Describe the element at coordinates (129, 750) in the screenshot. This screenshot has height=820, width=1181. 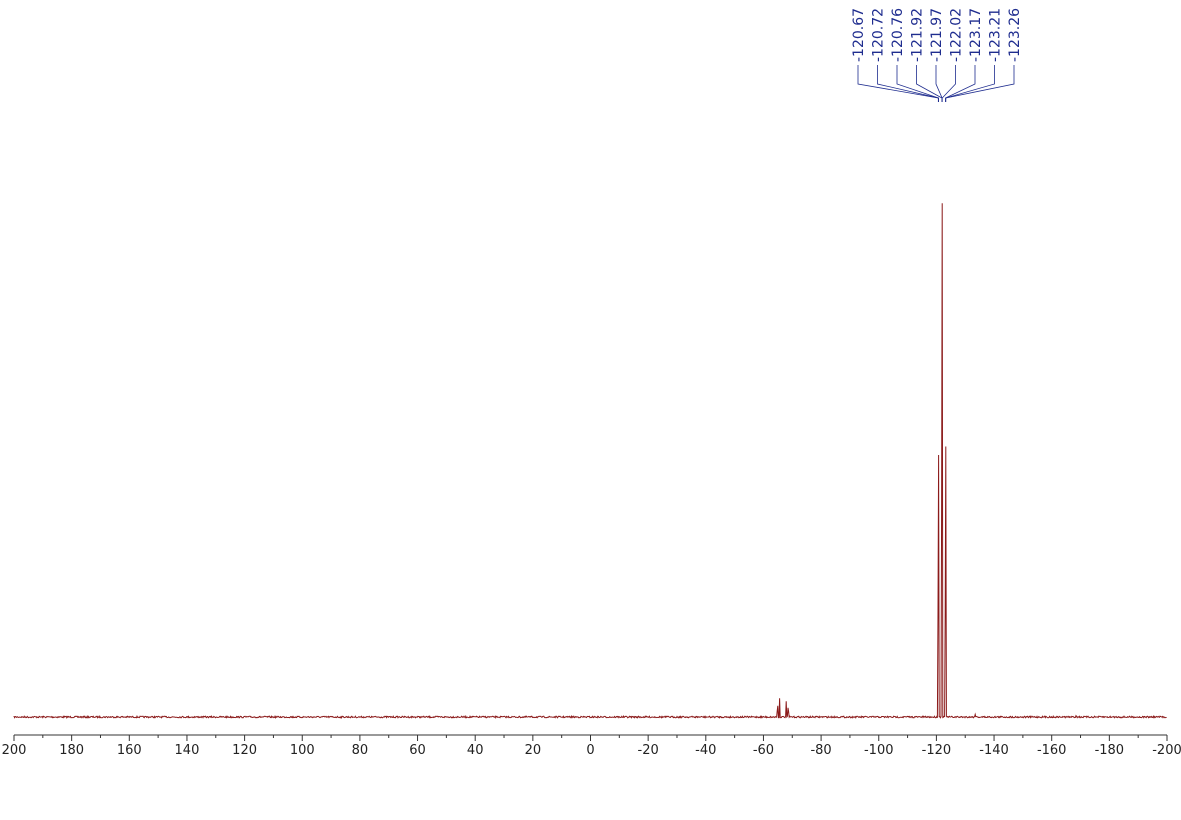
I see `x-tick-label: 160` at that location.